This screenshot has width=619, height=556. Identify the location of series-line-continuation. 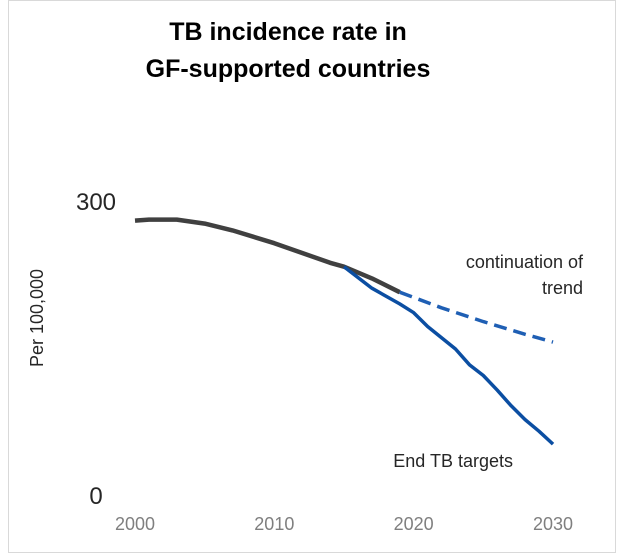
(476, 317).